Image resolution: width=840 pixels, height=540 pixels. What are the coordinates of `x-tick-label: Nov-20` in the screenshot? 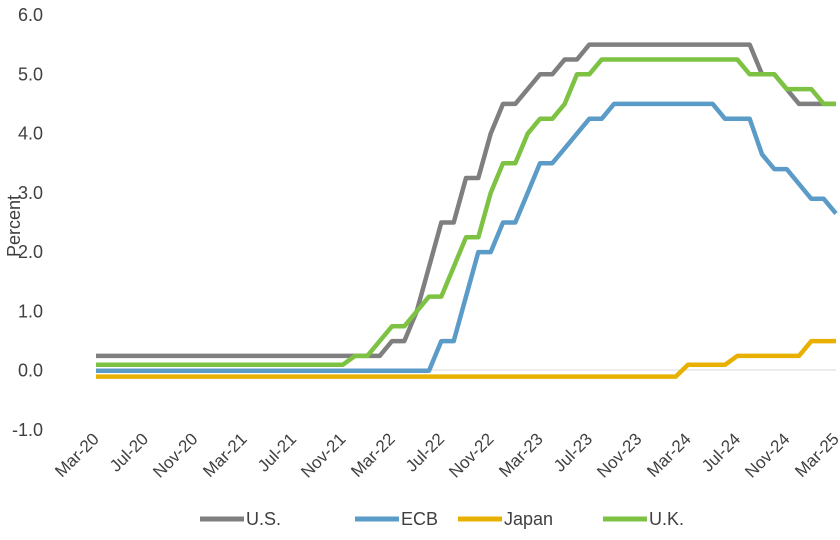 It's located at (175, 455).